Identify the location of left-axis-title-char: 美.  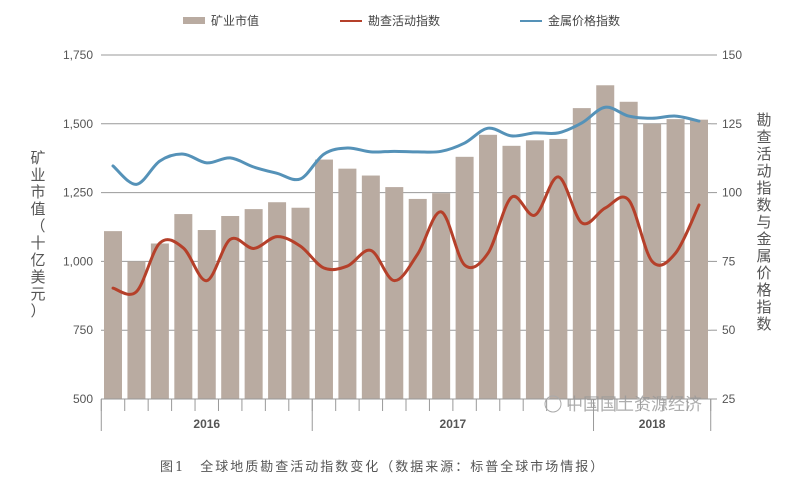
(37, 277).